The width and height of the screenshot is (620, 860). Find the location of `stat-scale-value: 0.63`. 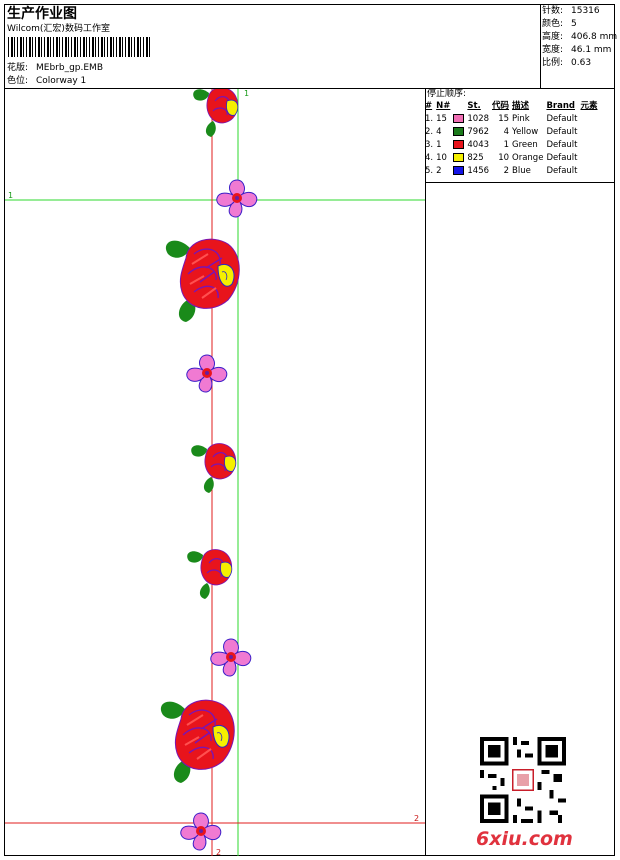

stat-scale-value: 0.63 is located at coordinates (581, 63).